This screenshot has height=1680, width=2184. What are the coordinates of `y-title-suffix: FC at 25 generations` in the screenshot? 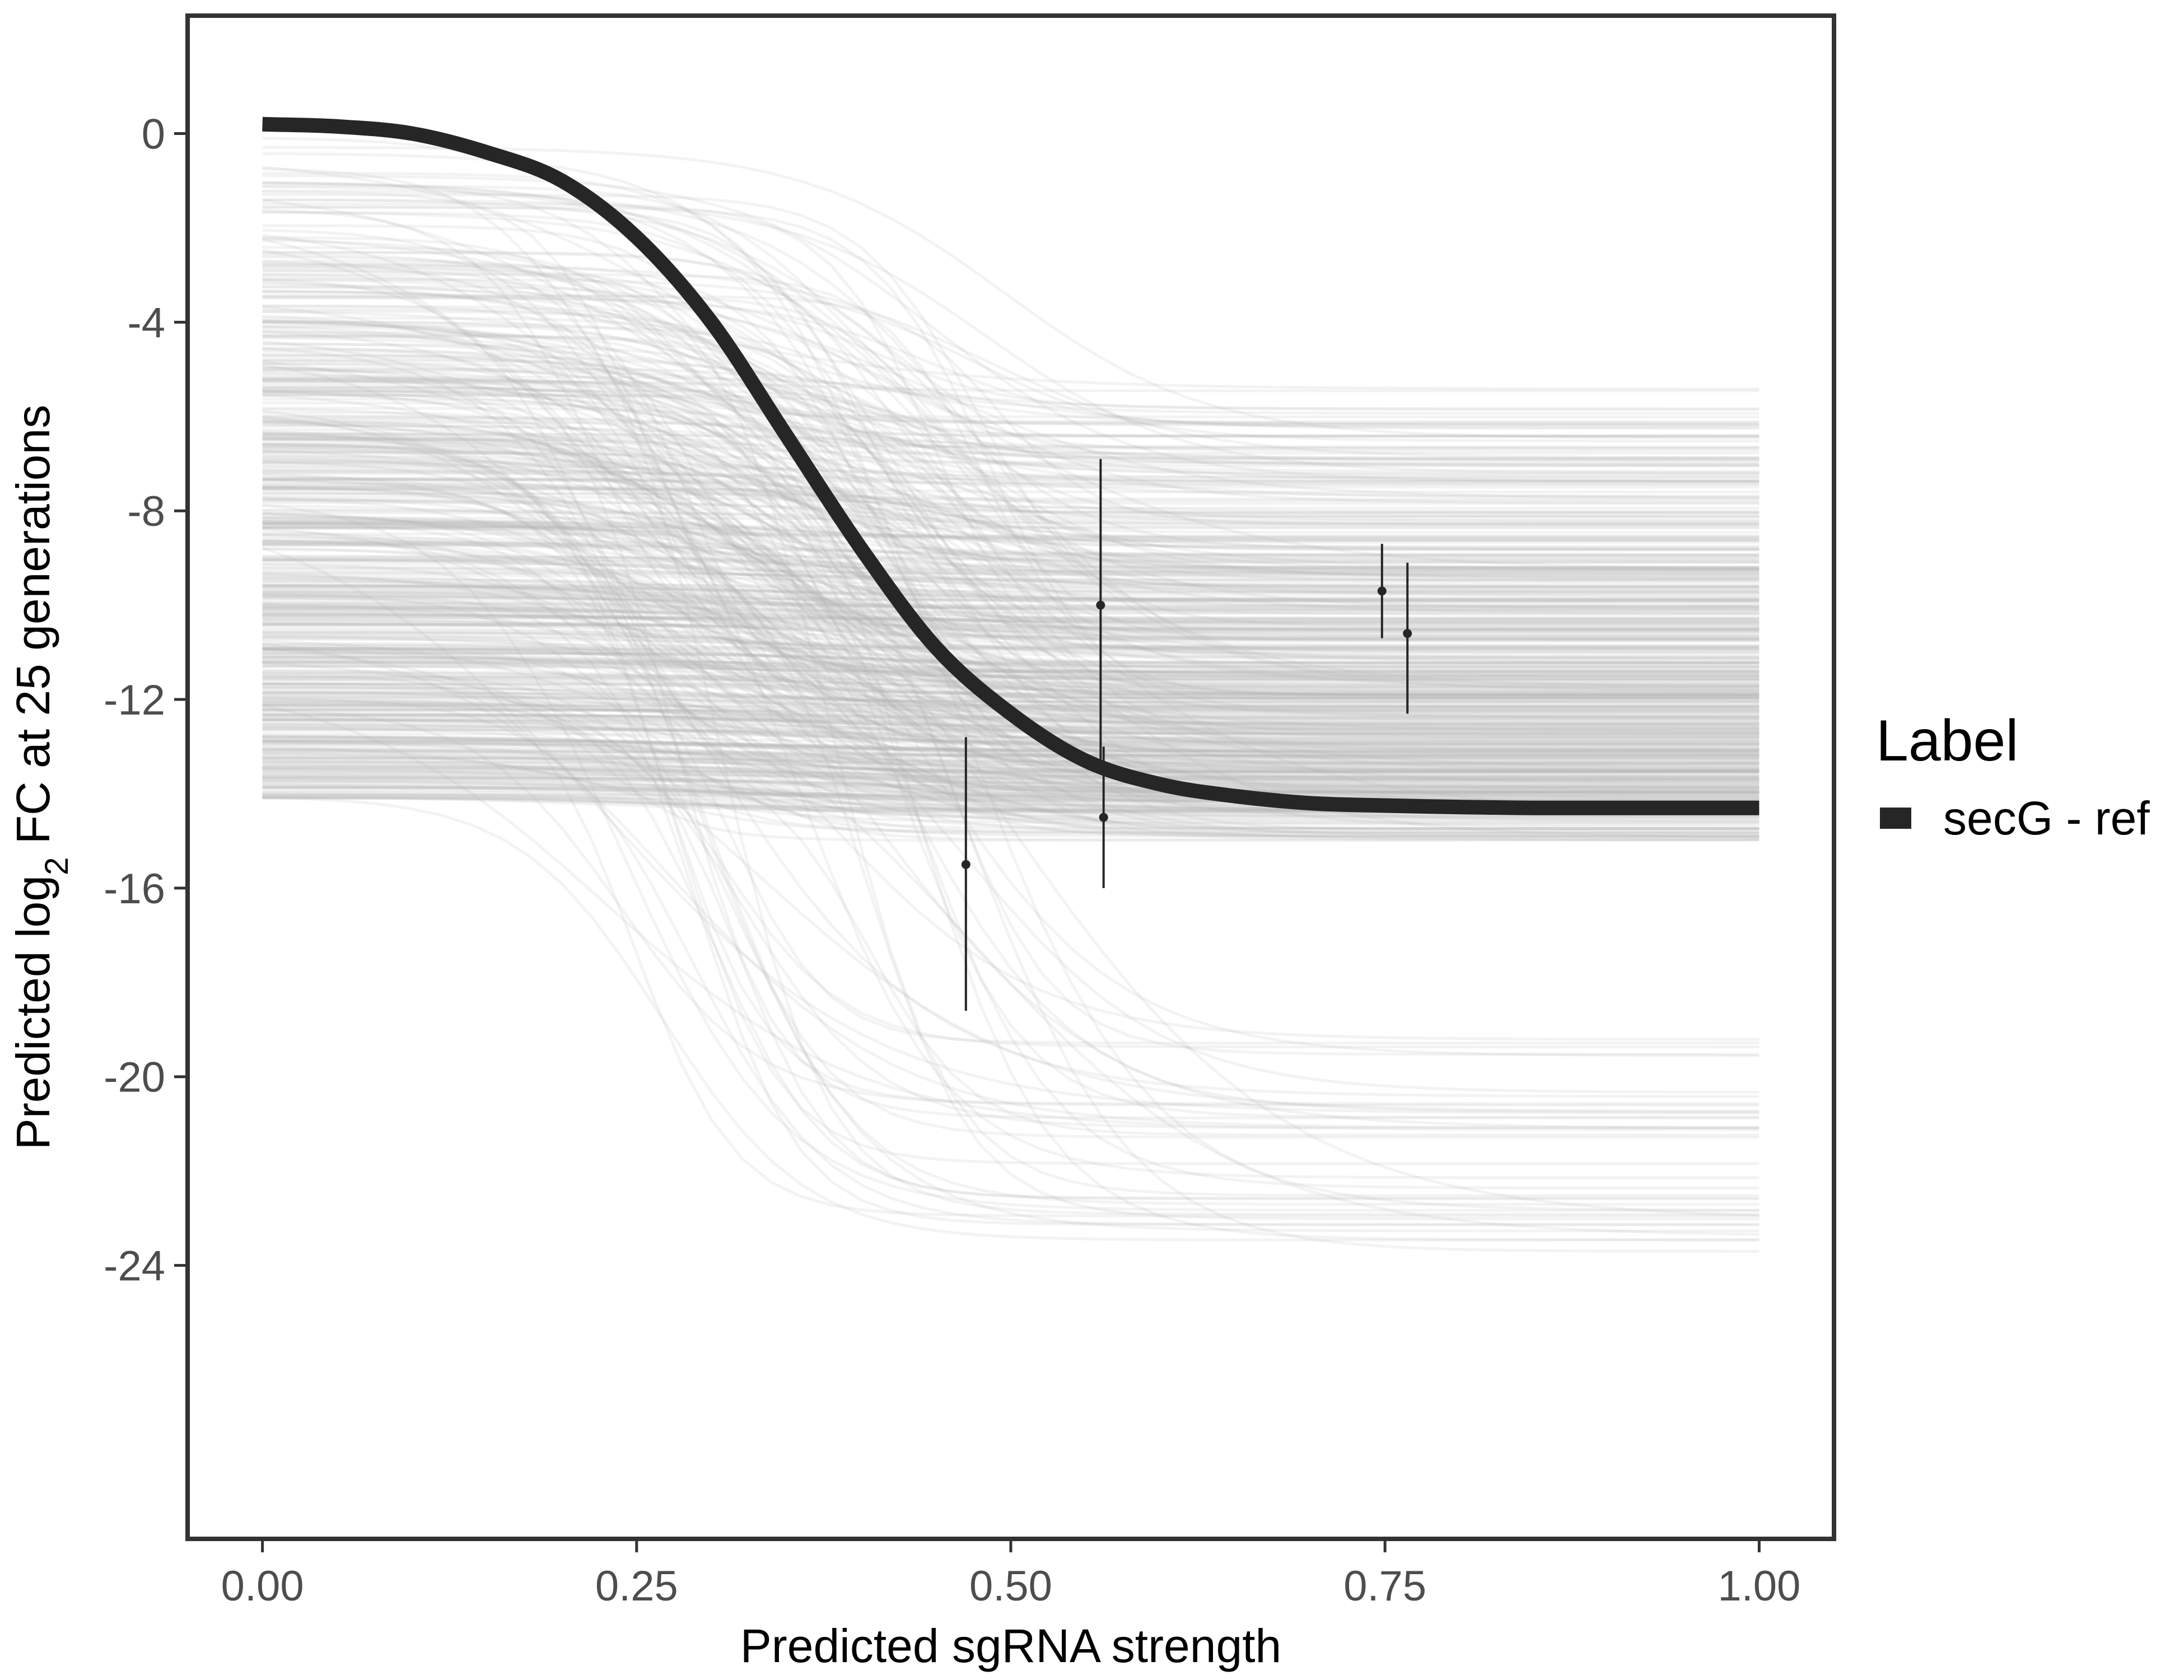 It's located at (33, 631).